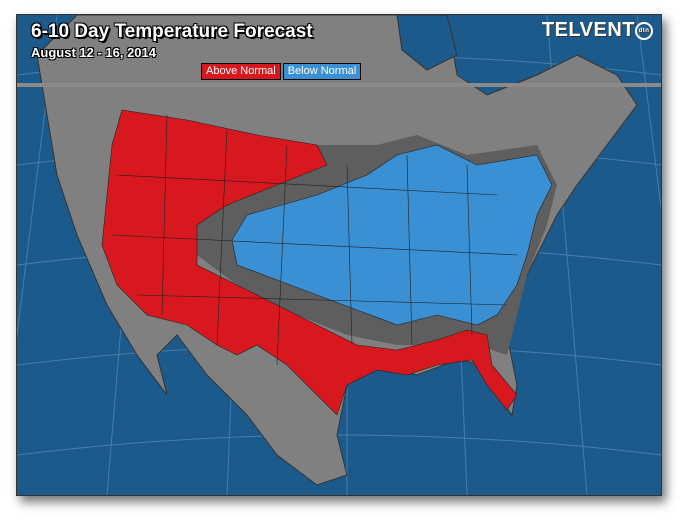 Image resolution: width=692 pixels, height=532 pixels. I want to click on telvent-logo: TELVENT dtn, so click(597, 30).